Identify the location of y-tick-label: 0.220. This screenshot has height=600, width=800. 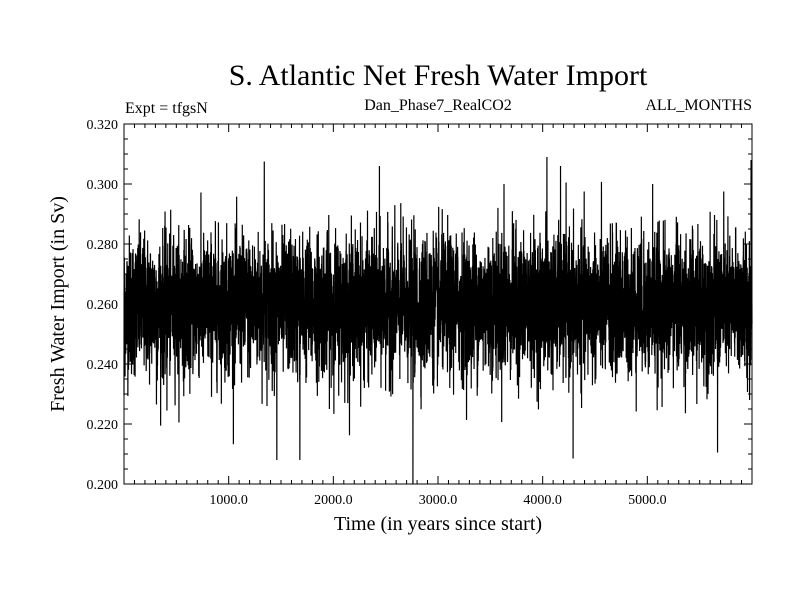
(103, 425).